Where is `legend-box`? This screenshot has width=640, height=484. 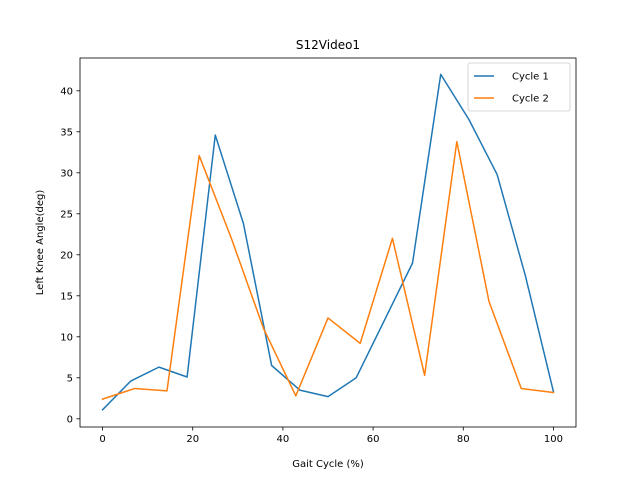
legend-box is located at coordinates (519, 87).